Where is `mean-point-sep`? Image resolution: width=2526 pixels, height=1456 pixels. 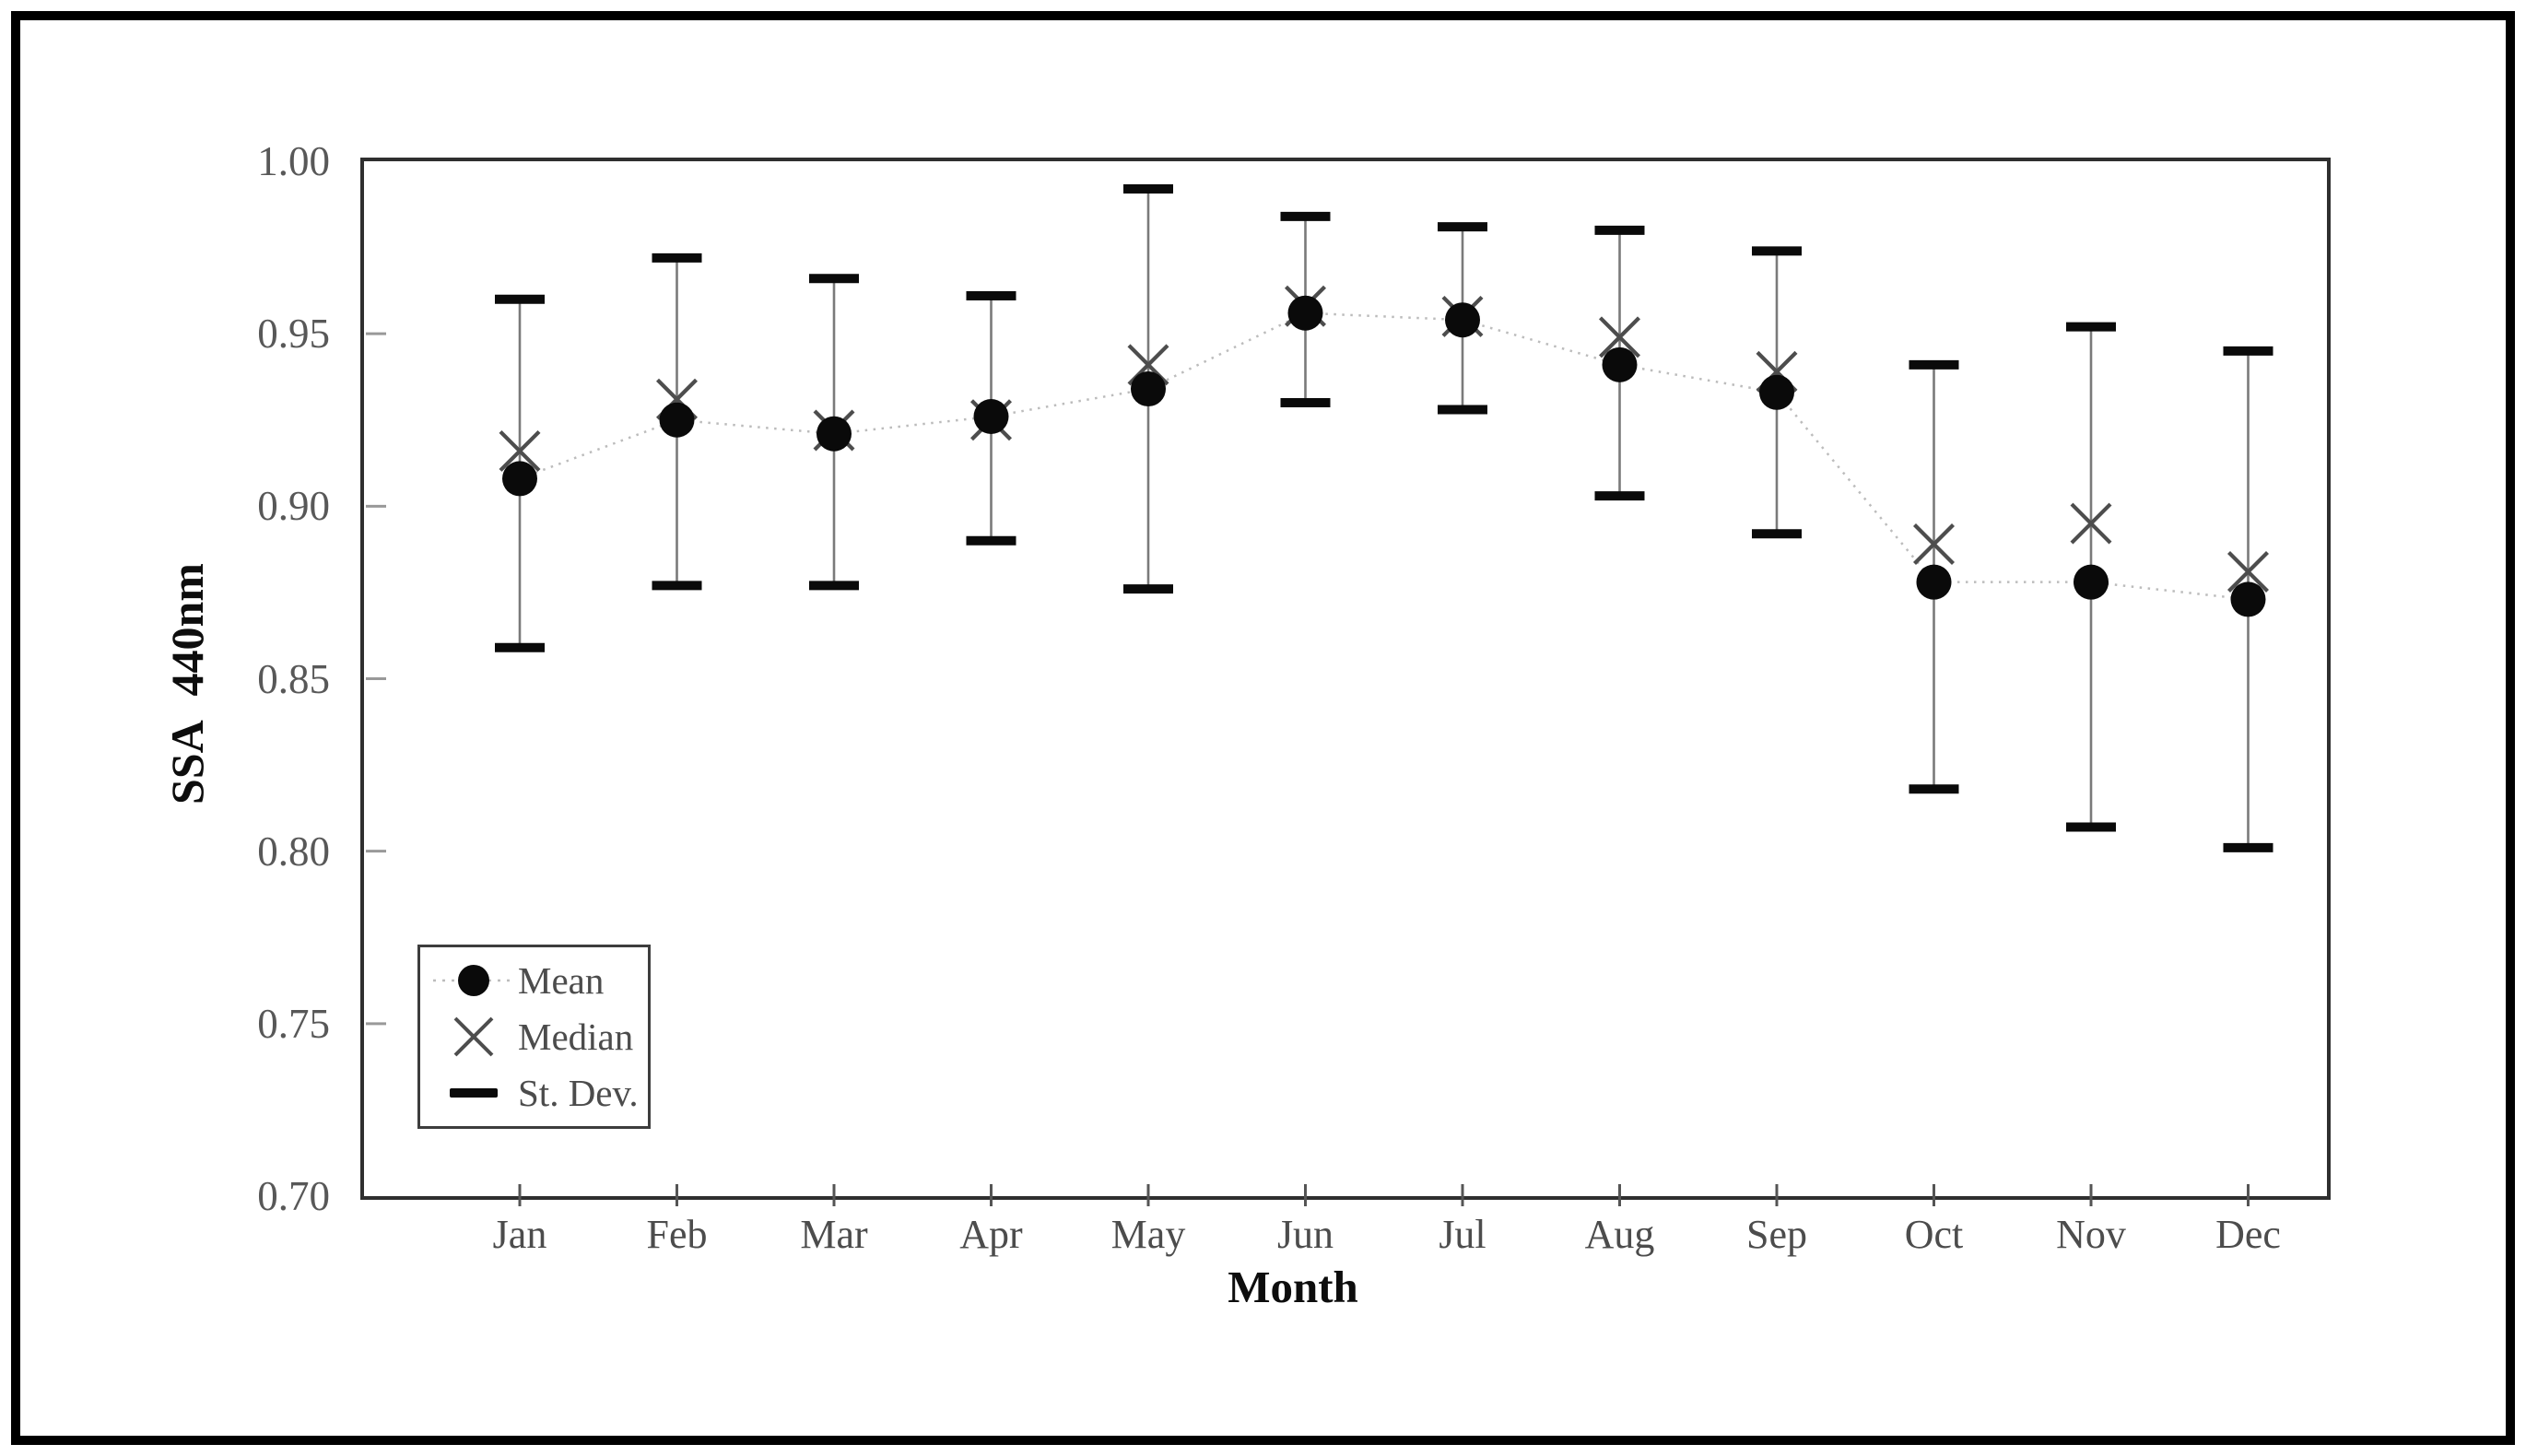 mean-point-sep is located at coordinates (1777, 392).